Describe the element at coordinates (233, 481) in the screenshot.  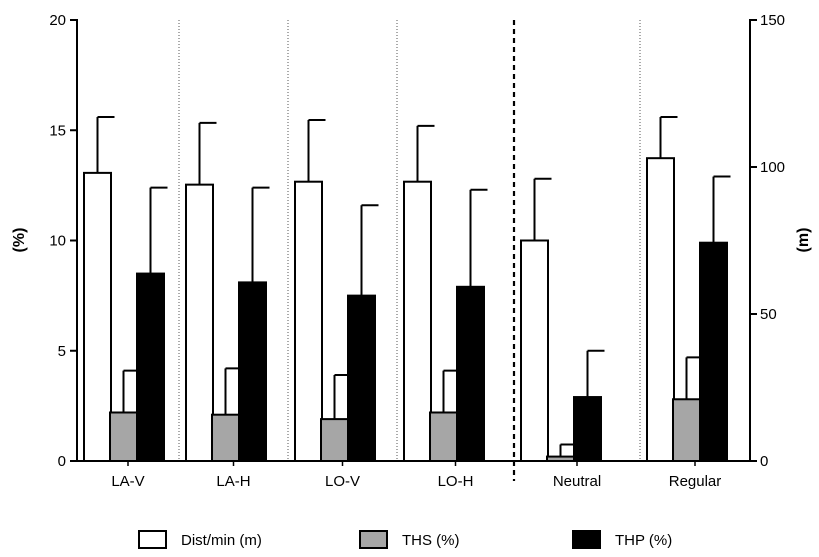
I see `x-tick-label: LA-H` at that location.